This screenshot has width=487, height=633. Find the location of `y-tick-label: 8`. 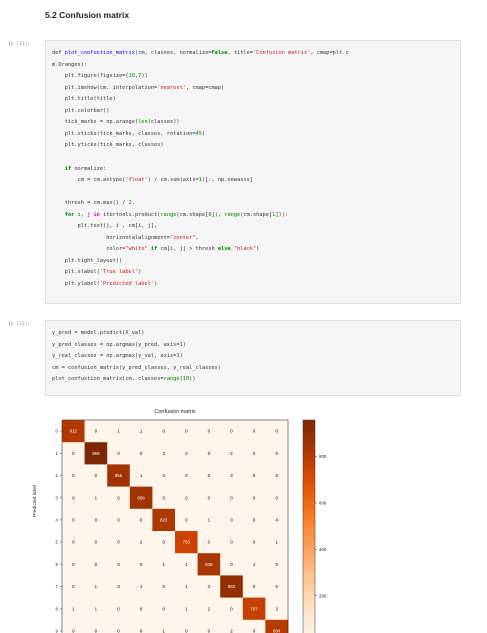

y-tick-label: 8 is located at coordinates (57, 608).